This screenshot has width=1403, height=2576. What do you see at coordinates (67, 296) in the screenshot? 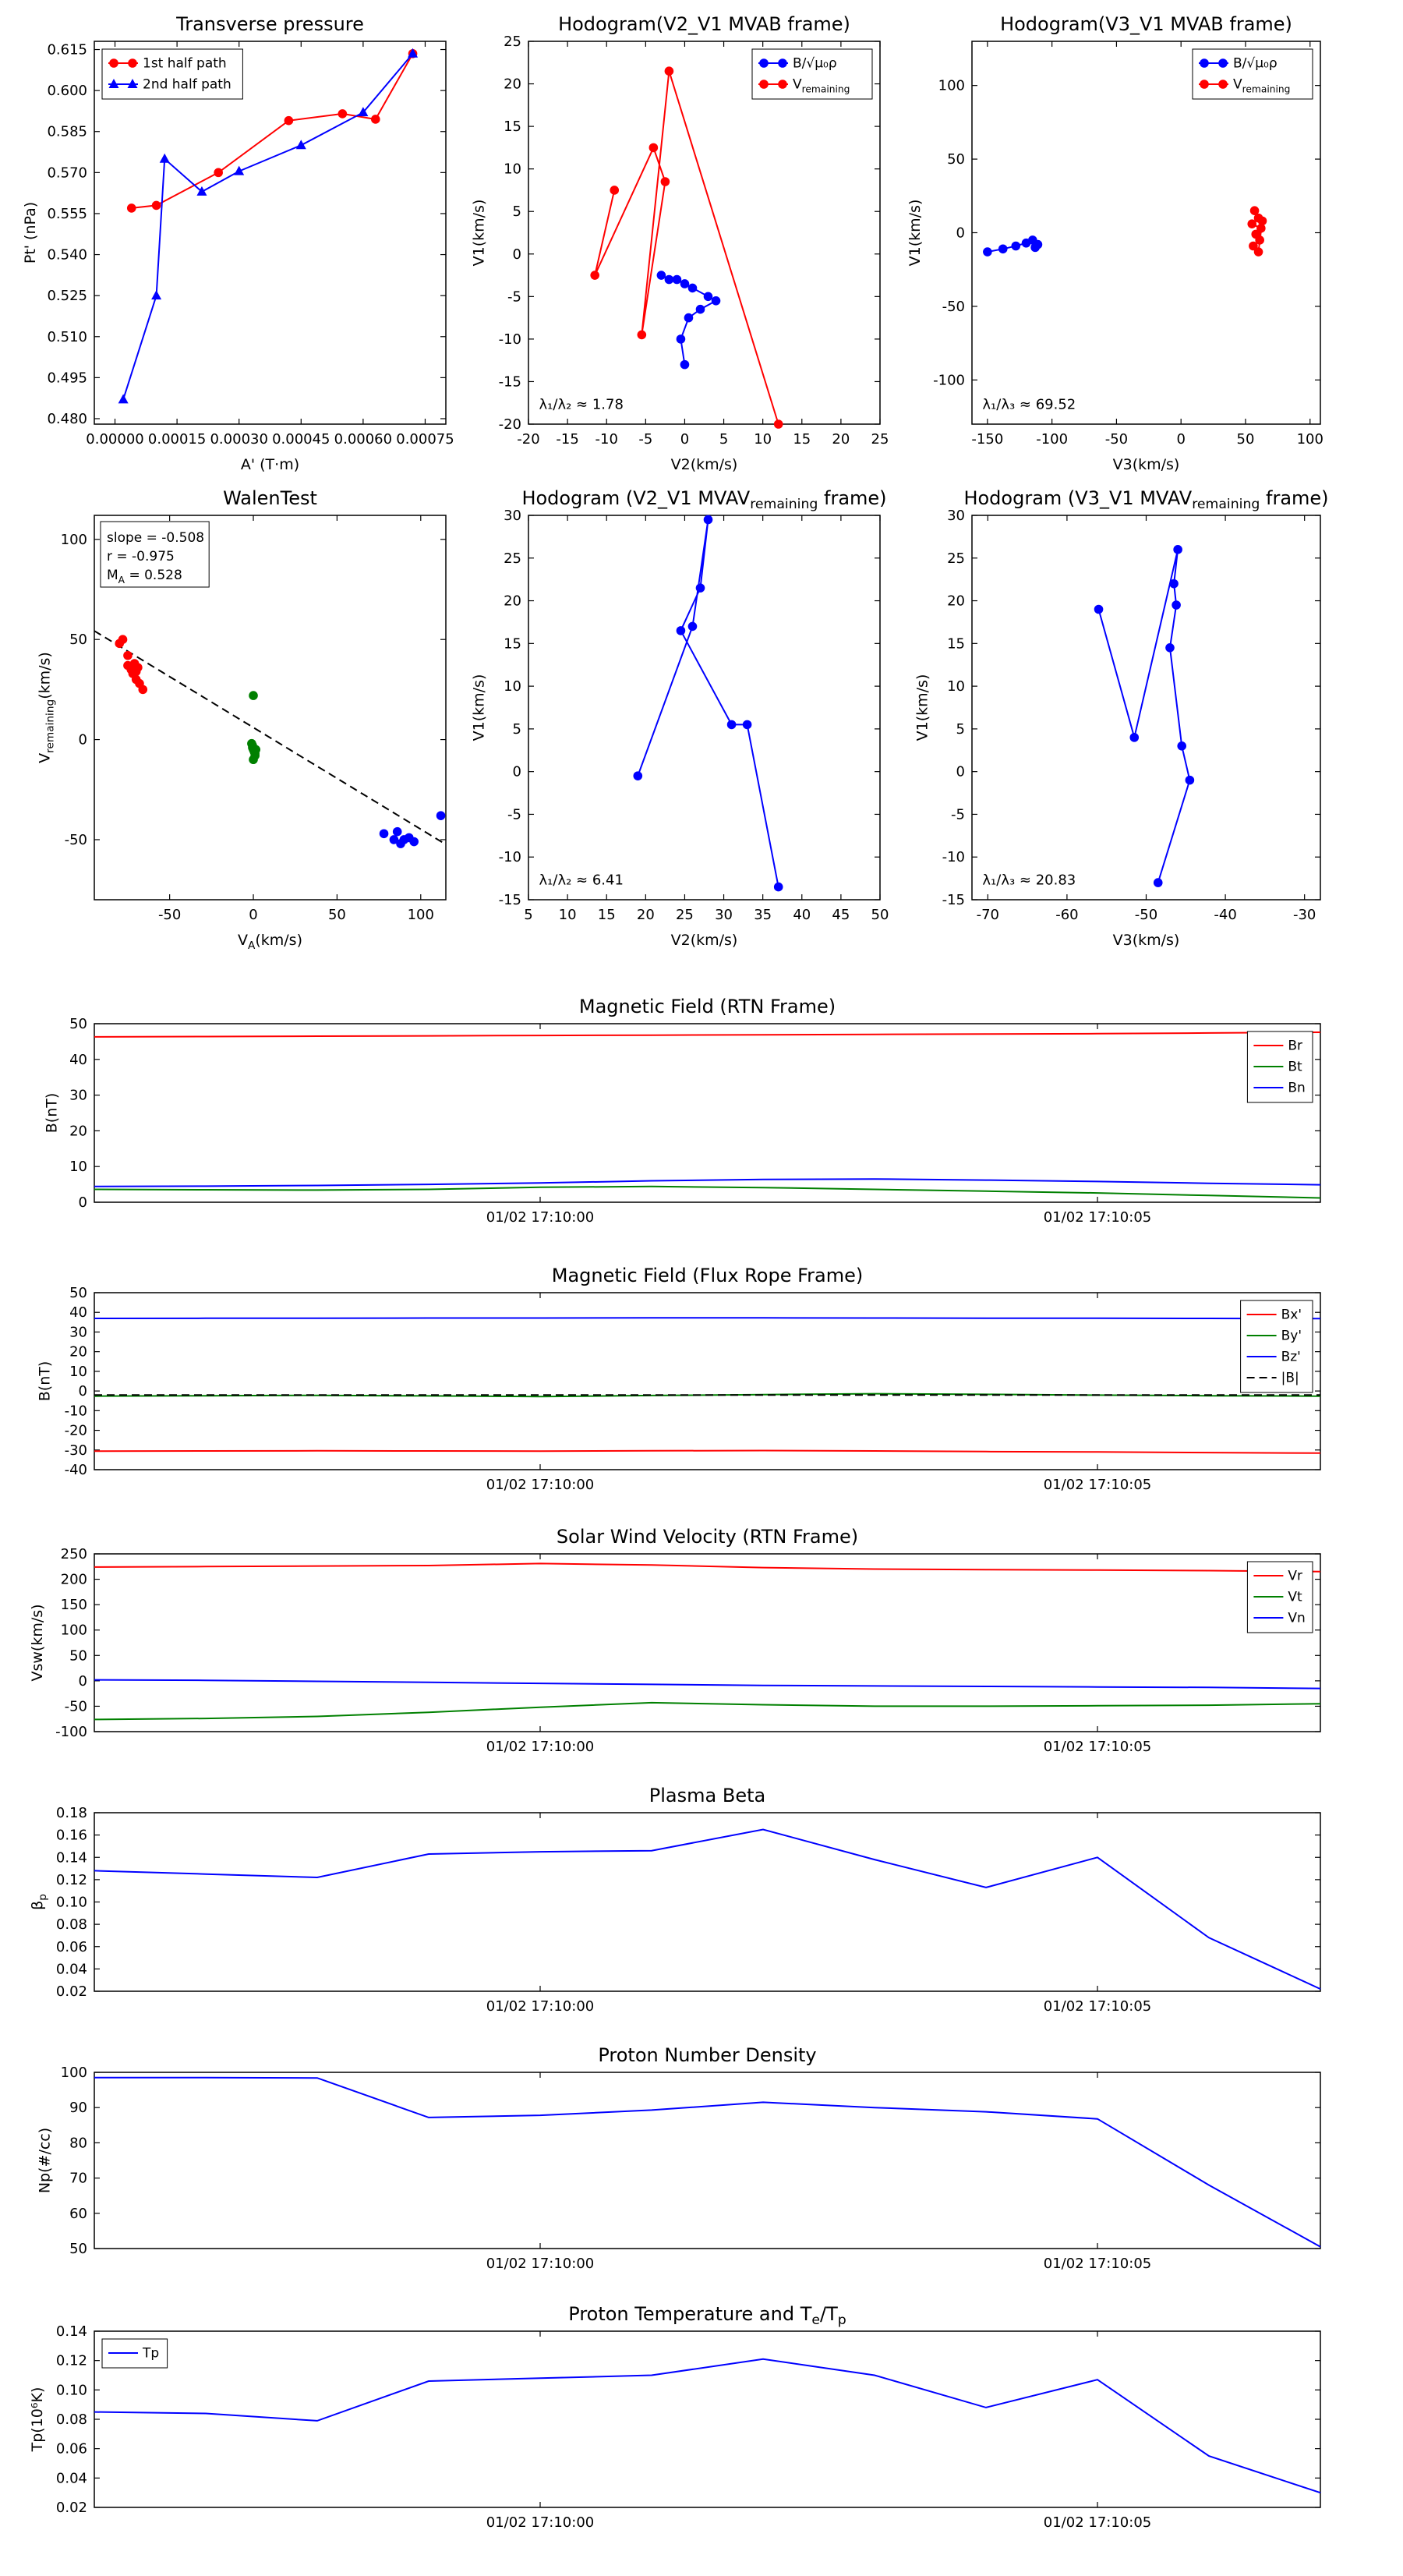
I see `transverse-pressure-ytick-label: 0.525` at bounding box center [67, 296].